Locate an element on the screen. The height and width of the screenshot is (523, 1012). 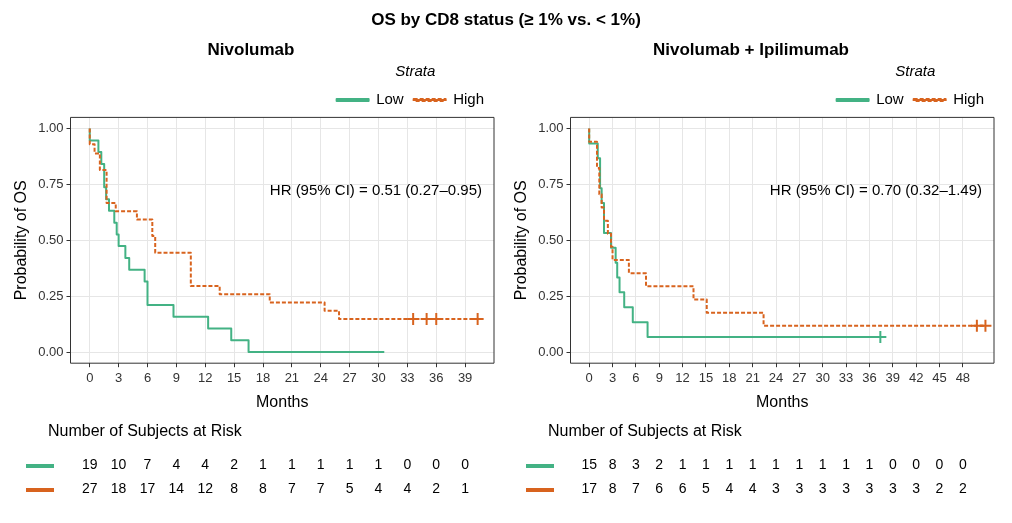
chart-subtitle: Nivolumab + Ipilimumab is located at coordinates (751, 49).